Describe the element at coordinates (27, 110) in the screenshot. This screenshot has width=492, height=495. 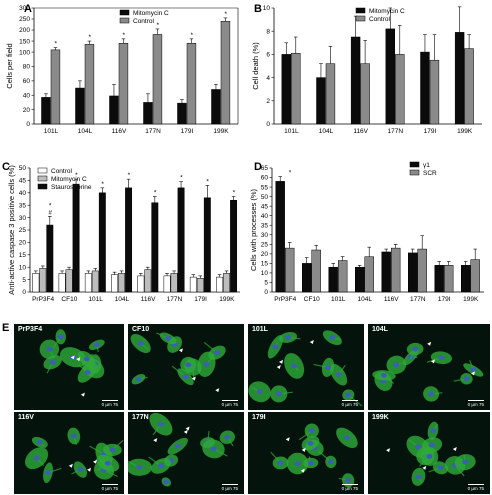
I see `chart-a-ytick-label-1: 20` at that location.